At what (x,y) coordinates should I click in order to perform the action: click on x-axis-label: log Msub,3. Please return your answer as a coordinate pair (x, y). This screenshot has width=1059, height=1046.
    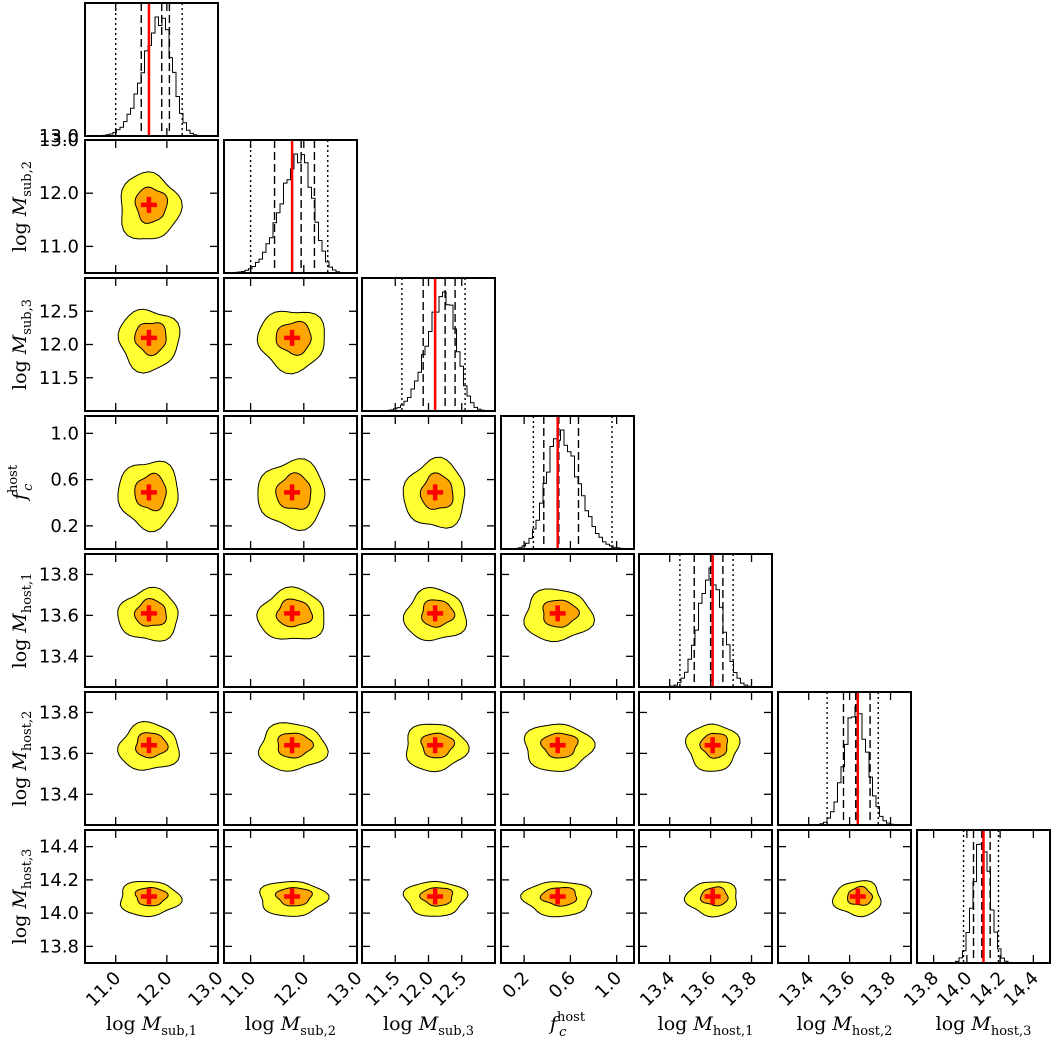
    Looking at the image, I should click on (428, 1026).